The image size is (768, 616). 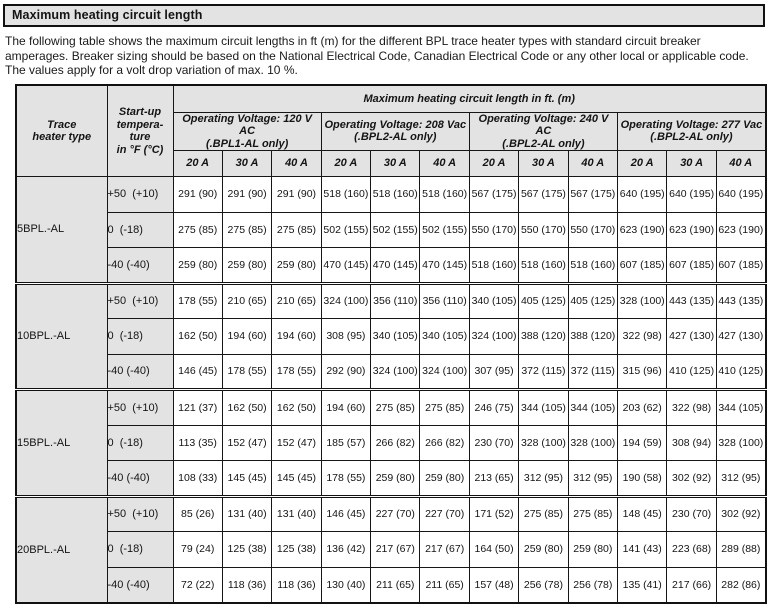 What do you see at coordinates (61, 442) in the screenshot?
I see `heater-type-cell: 15BPL.-AL` at bounding box center [61, 442].